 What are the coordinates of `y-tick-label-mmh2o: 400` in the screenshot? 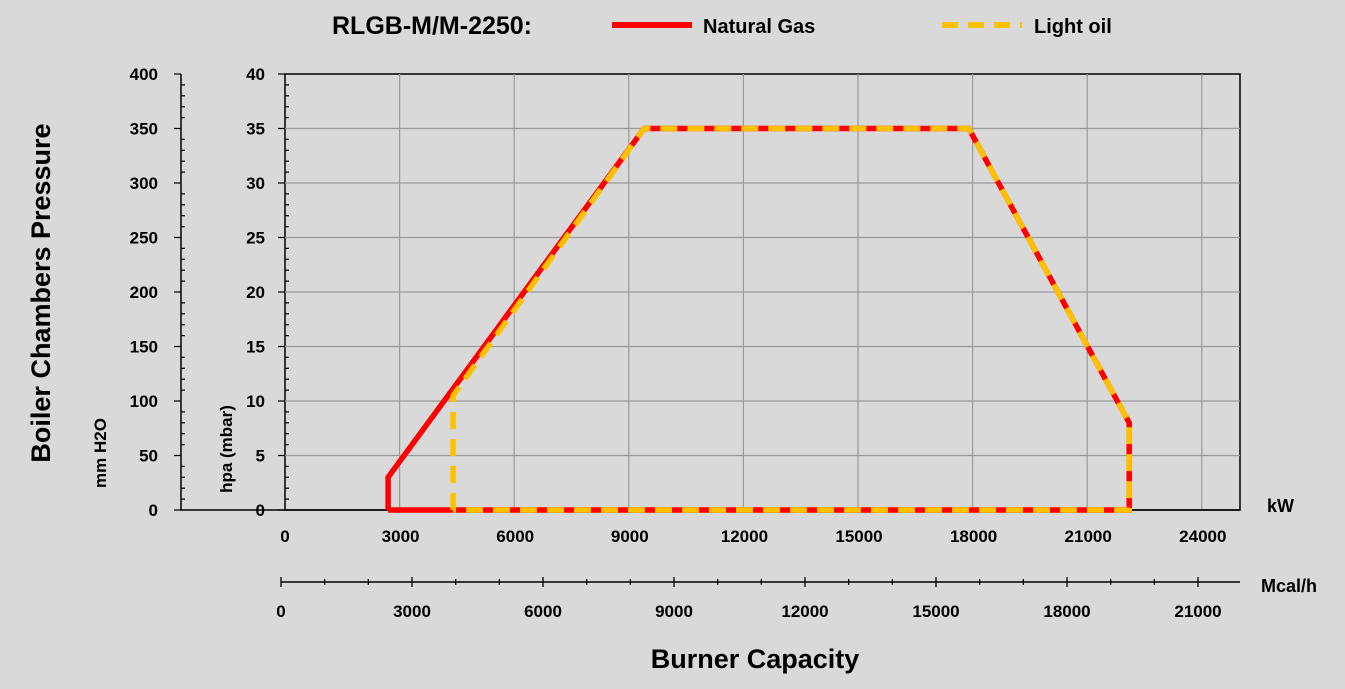 It's located at (144, 74).